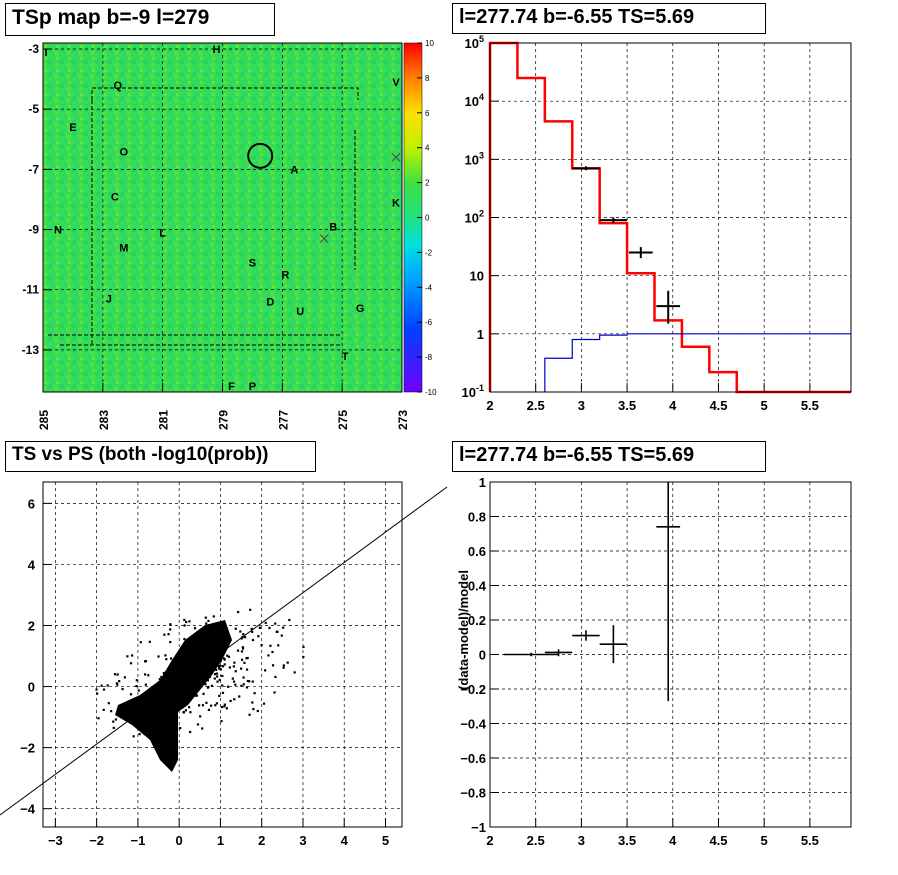  I want to click on source-label: D, so click(270, 303).